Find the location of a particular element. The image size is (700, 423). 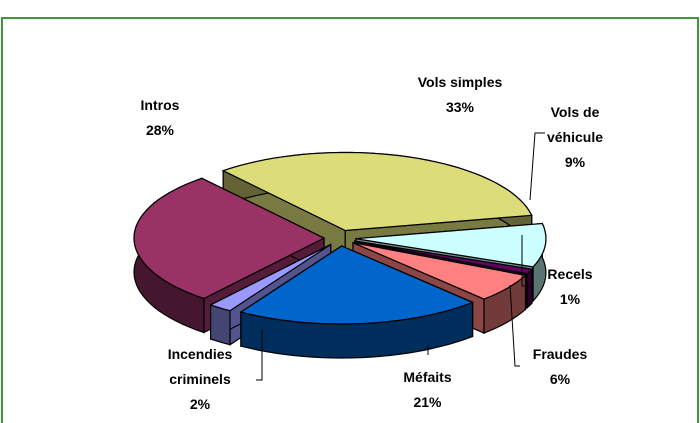

slice-name: Incendies criminels is located at coordinates (200, 366).